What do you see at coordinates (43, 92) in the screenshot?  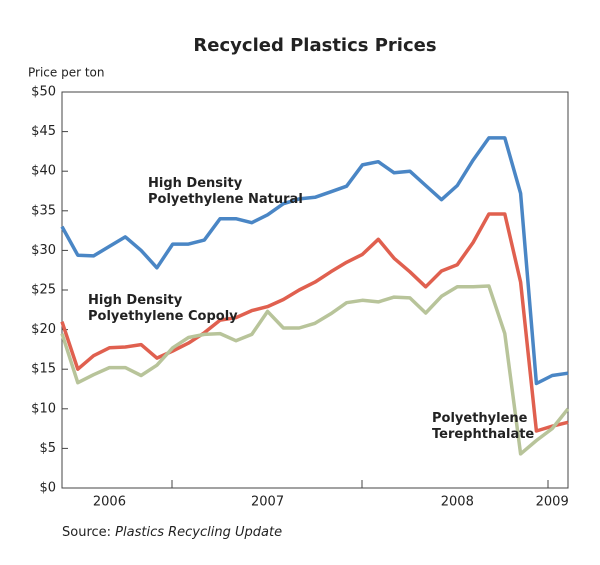 I see `y-tick-label: $50` at bounding box center [43, 92].